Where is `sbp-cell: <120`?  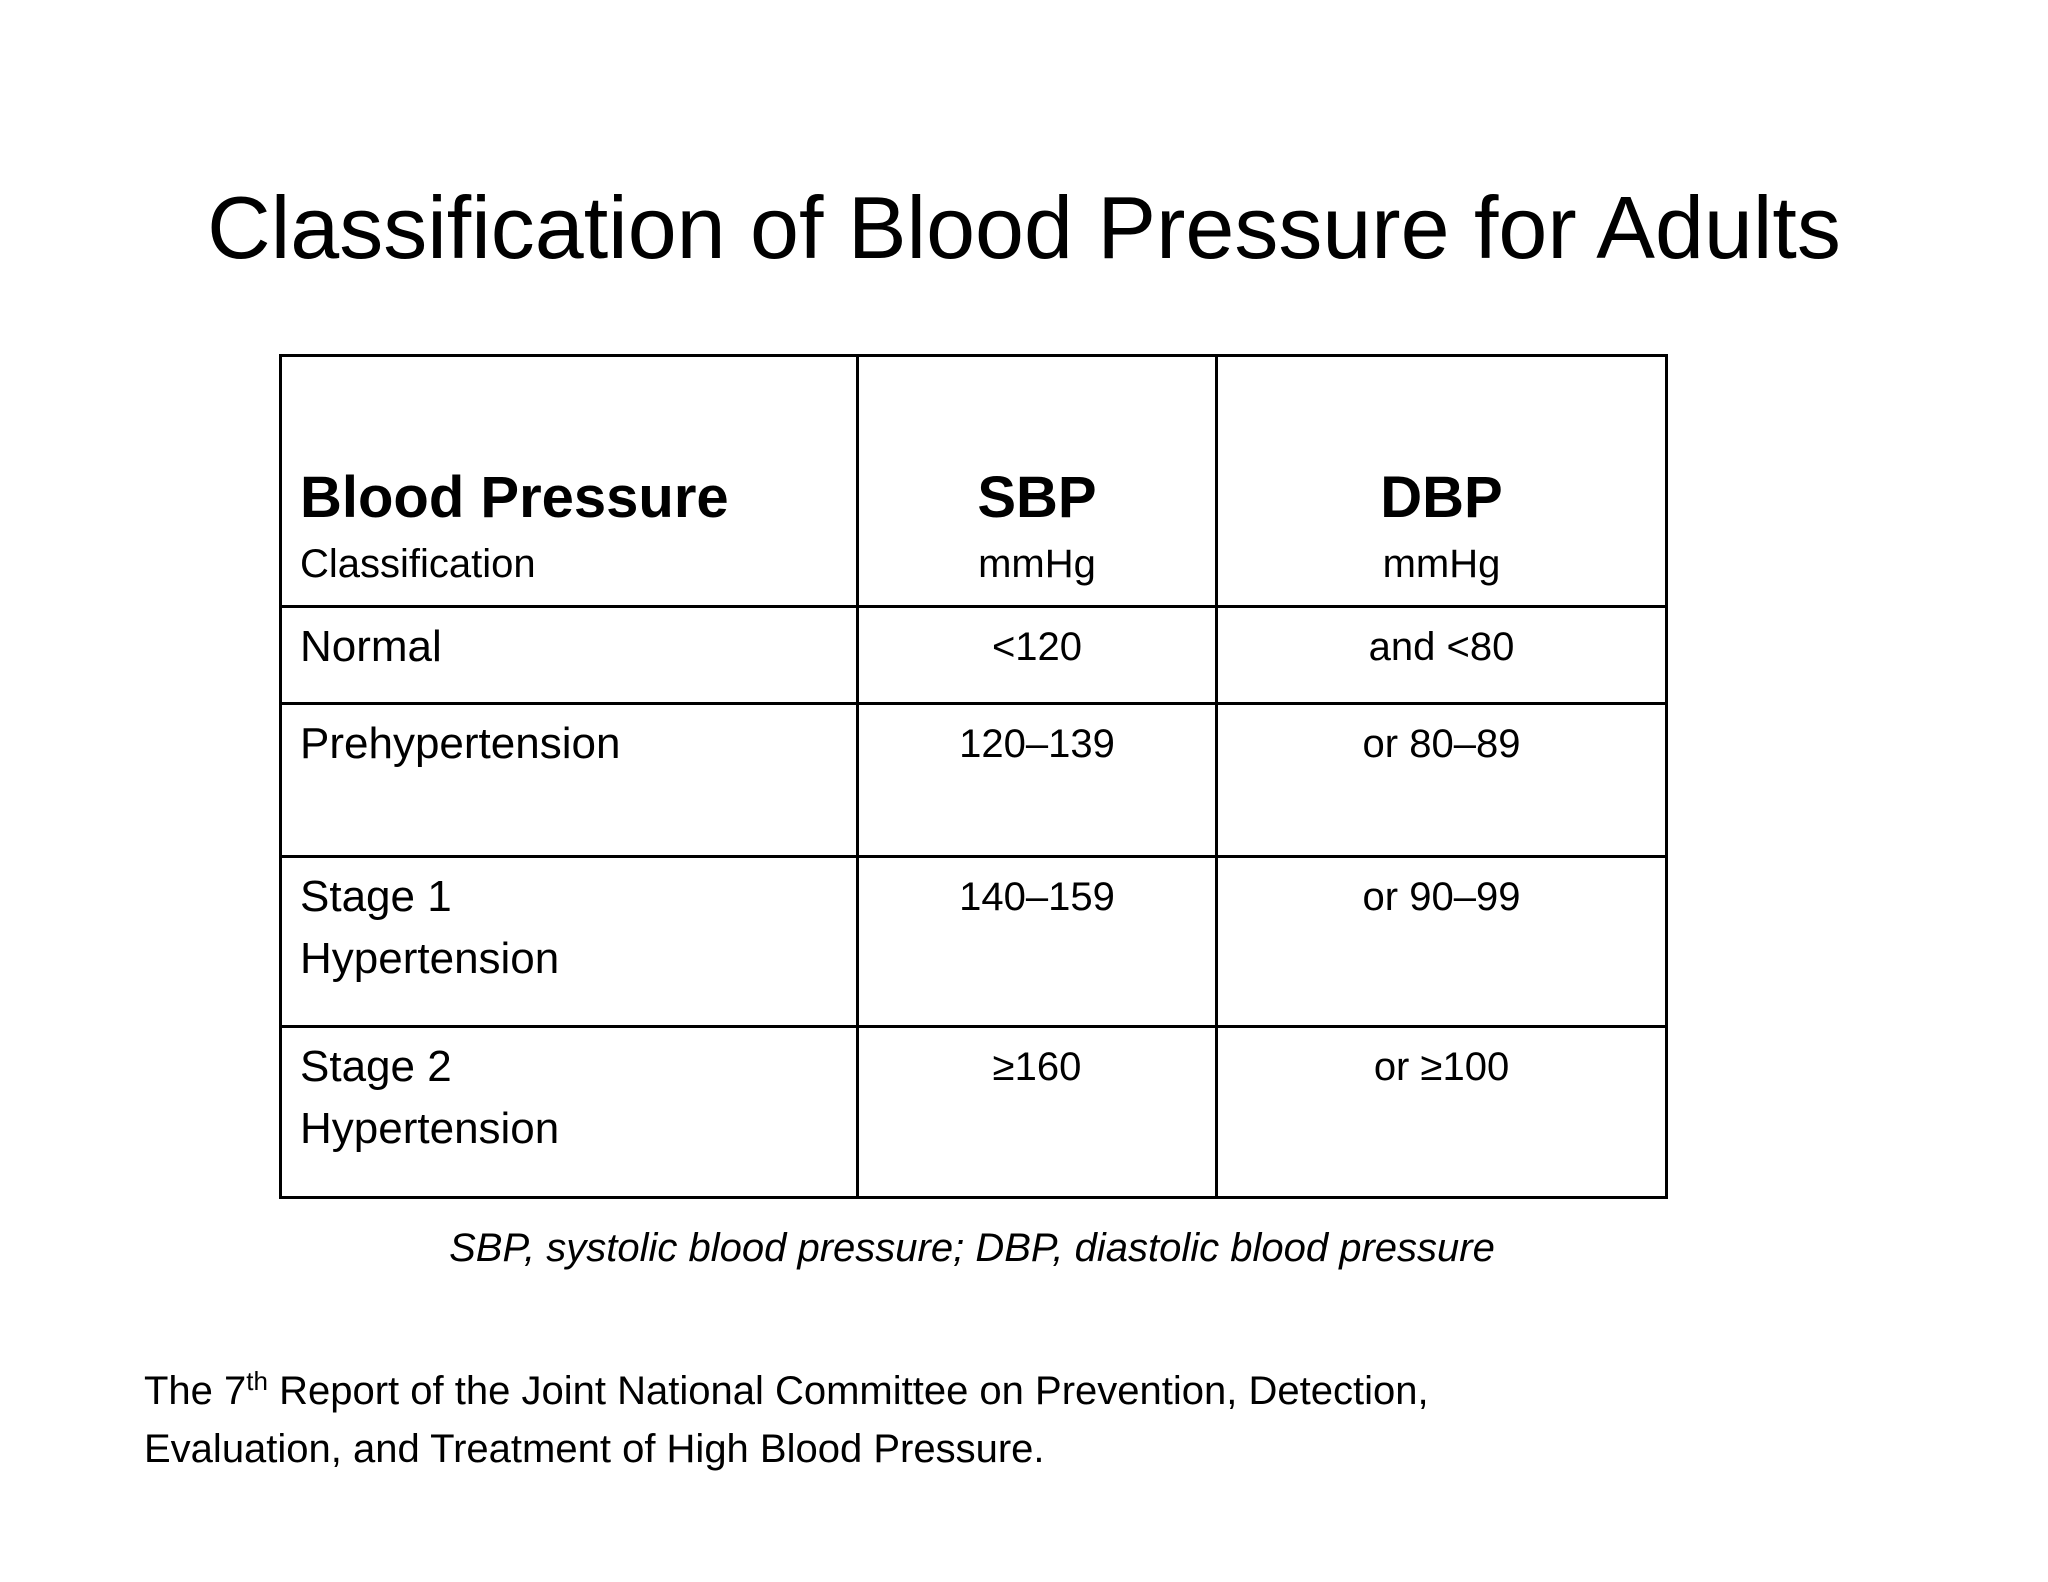
sbp-cell: <120 is located at coordinates (1037, 655).